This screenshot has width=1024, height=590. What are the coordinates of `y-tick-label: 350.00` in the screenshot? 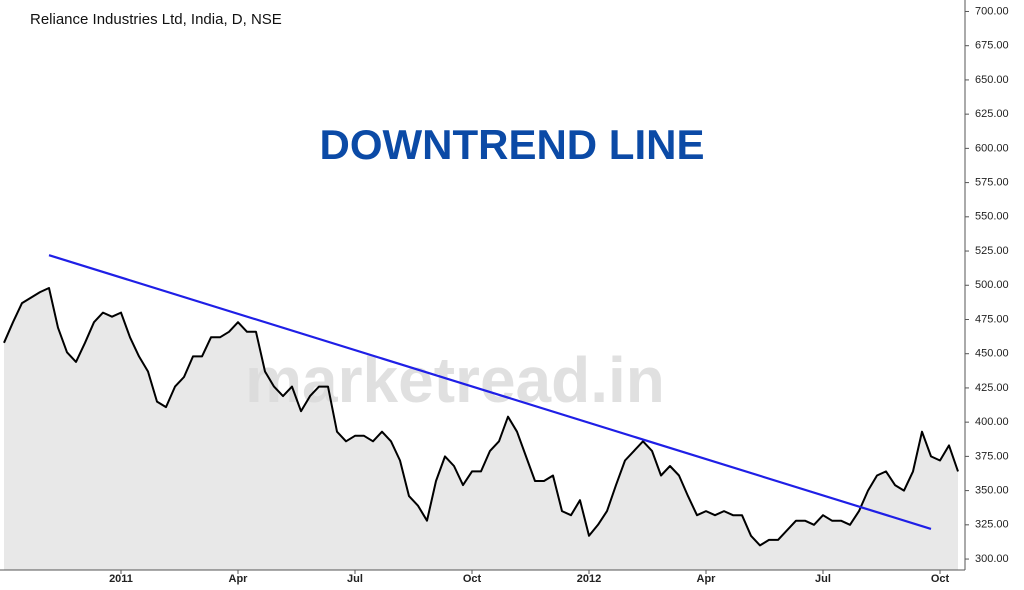 It's located at (992, 491).